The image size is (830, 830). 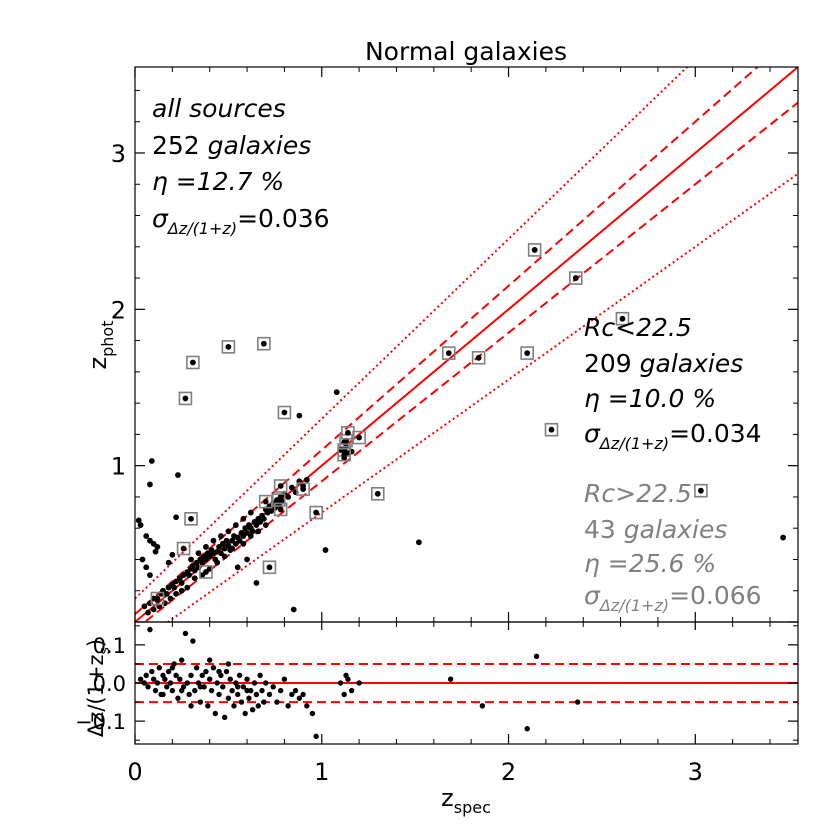 What do you see at coordinates (219, 108) in the screenshot?
I see `annotation-all-title: all sources` at bounding box center [219, 108].